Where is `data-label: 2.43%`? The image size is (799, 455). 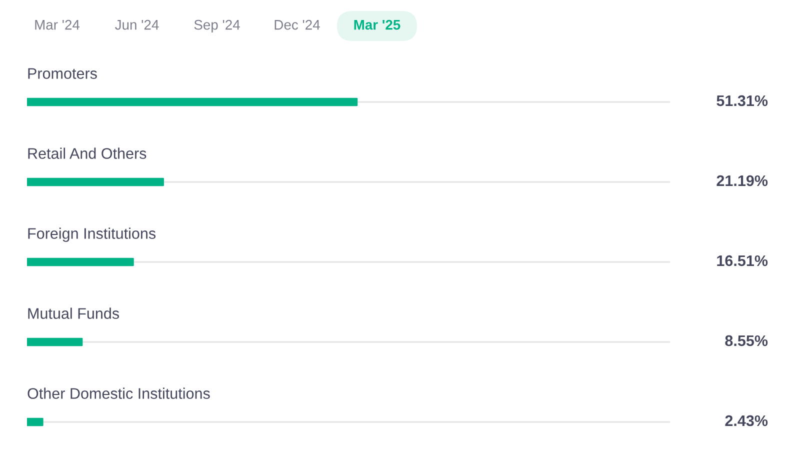
data-label: 2.43% is located at coordinates (746, 420).